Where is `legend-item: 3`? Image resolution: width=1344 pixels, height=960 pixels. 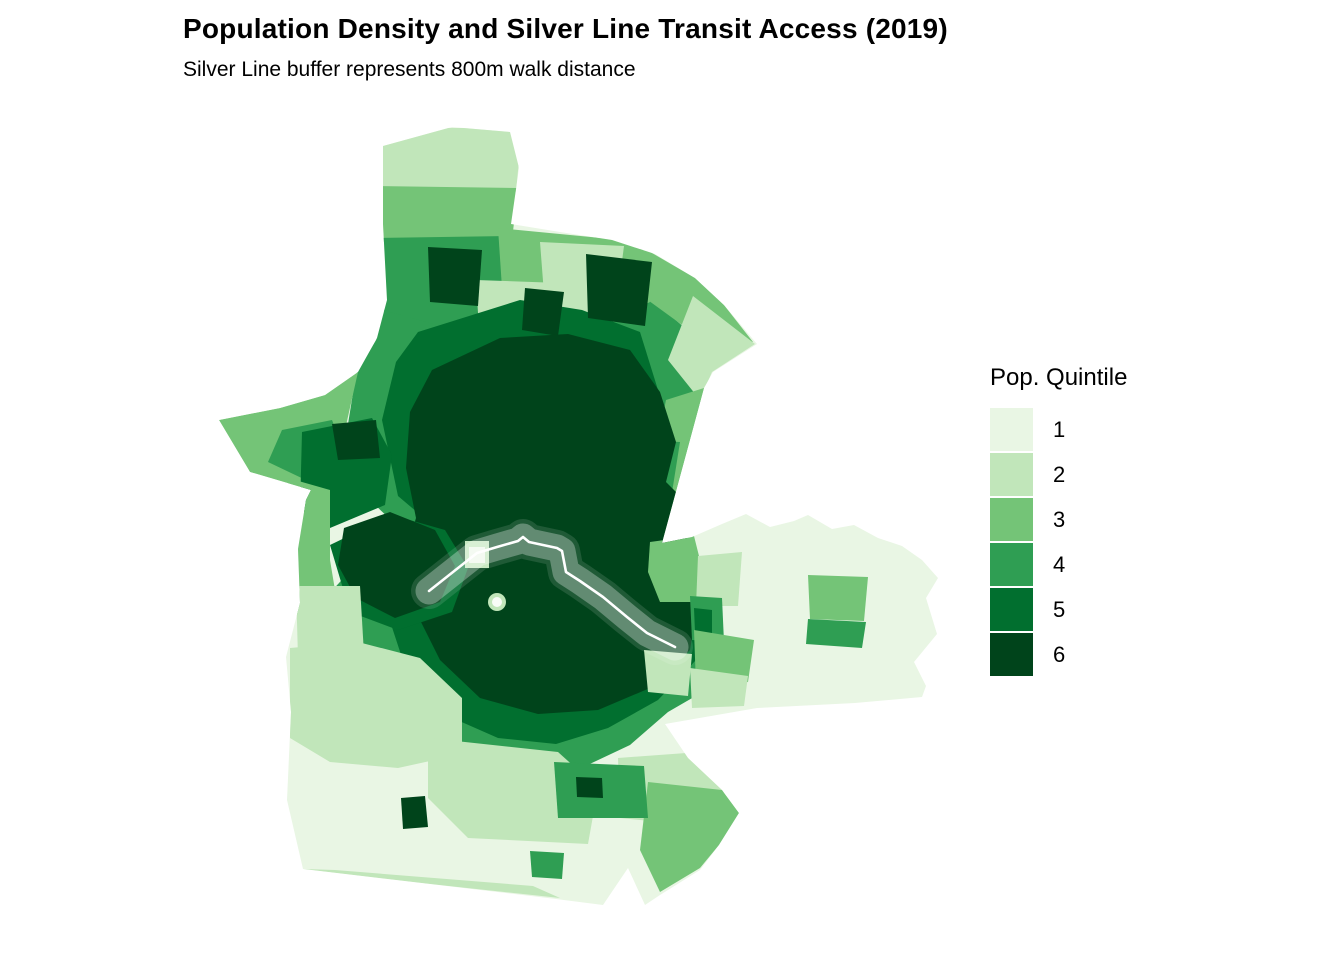 legend-item: 3 is located at coordinates (1058, 519).